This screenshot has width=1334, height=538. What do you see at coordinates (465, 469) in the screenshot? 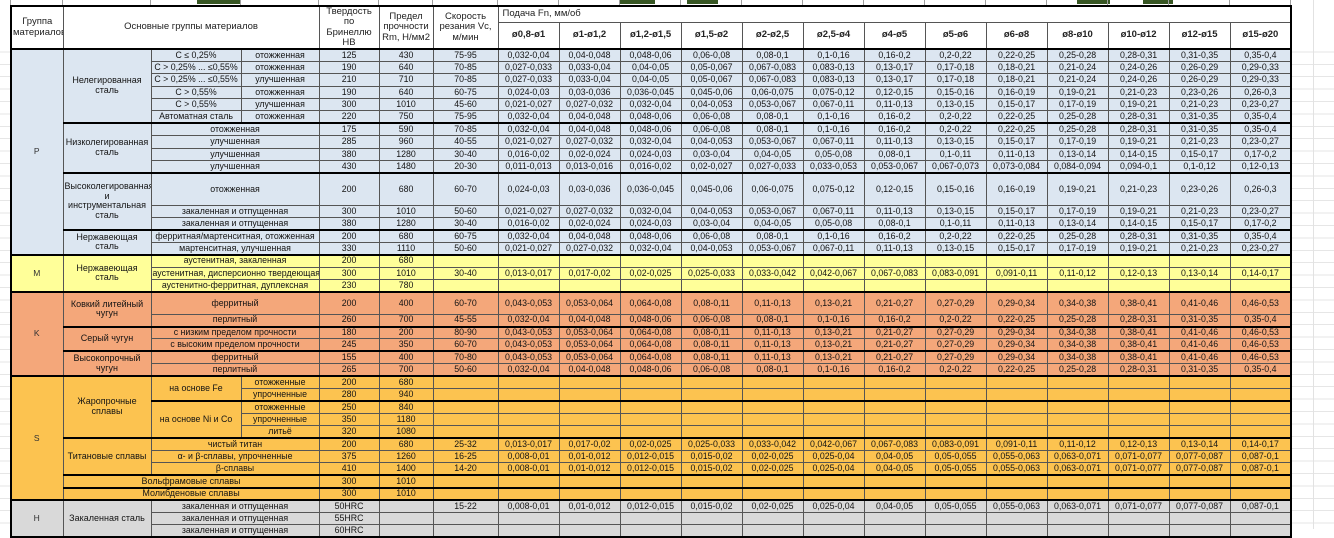
I see `cutting-speed-value: 14-20` at bounding box center [465, 469].